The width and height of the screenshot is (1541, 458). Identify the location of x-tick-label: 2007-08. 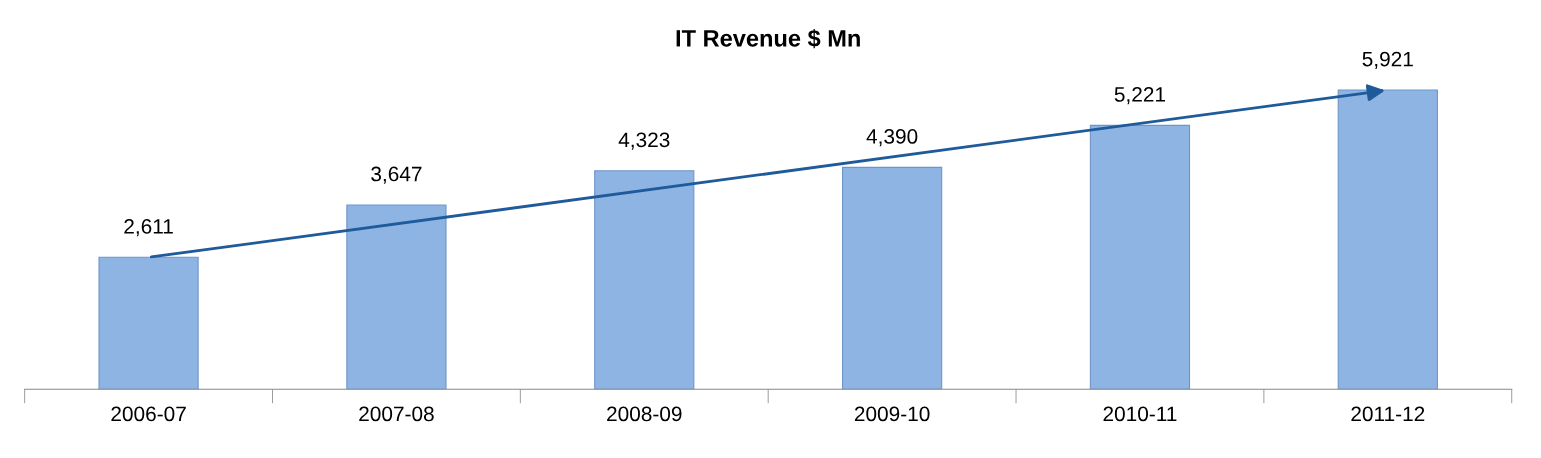
(396, 414).